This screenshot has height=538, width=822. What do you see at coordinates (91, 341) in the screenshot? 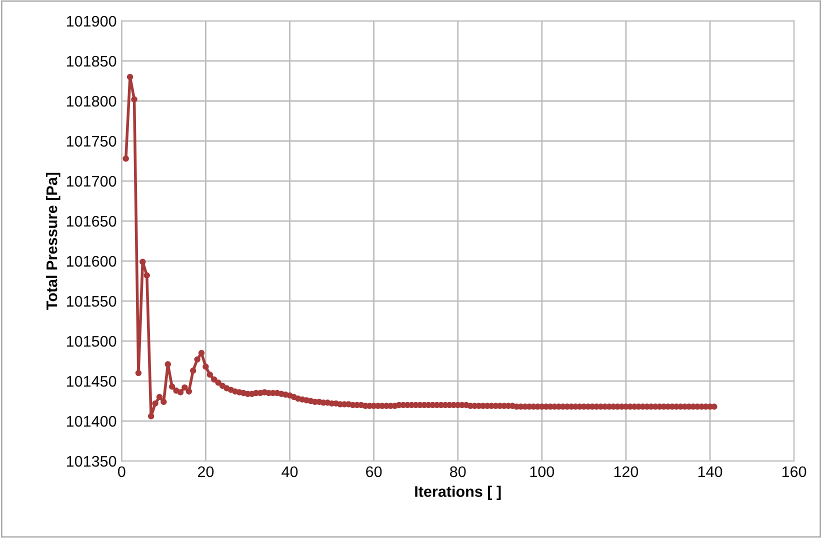
I see `y-tick-label: 101500` at bounding box center [91, 341].